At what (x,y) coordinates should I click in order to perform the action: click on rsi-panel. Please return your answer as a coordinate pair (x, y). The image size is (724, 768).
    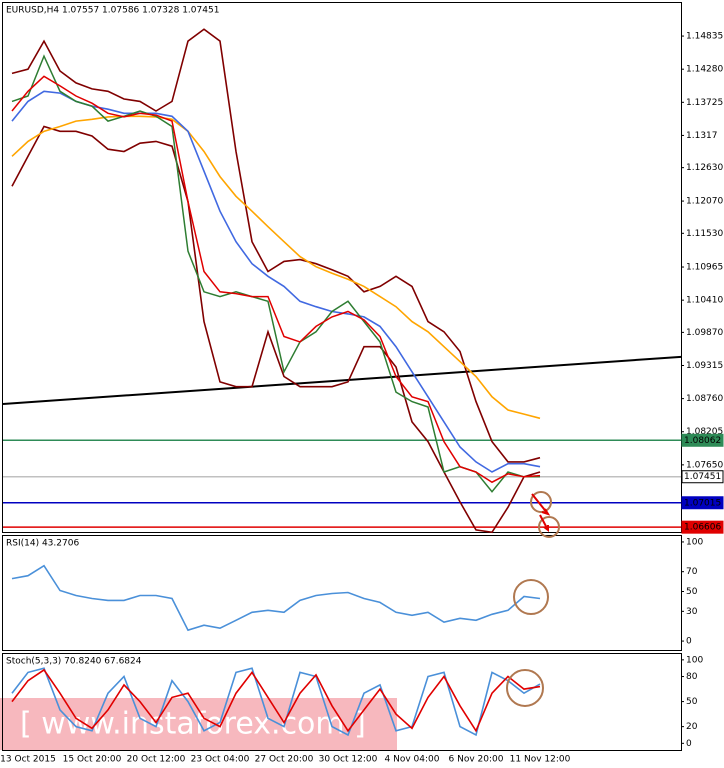
    Looking at the image, I should click on (342, 593).